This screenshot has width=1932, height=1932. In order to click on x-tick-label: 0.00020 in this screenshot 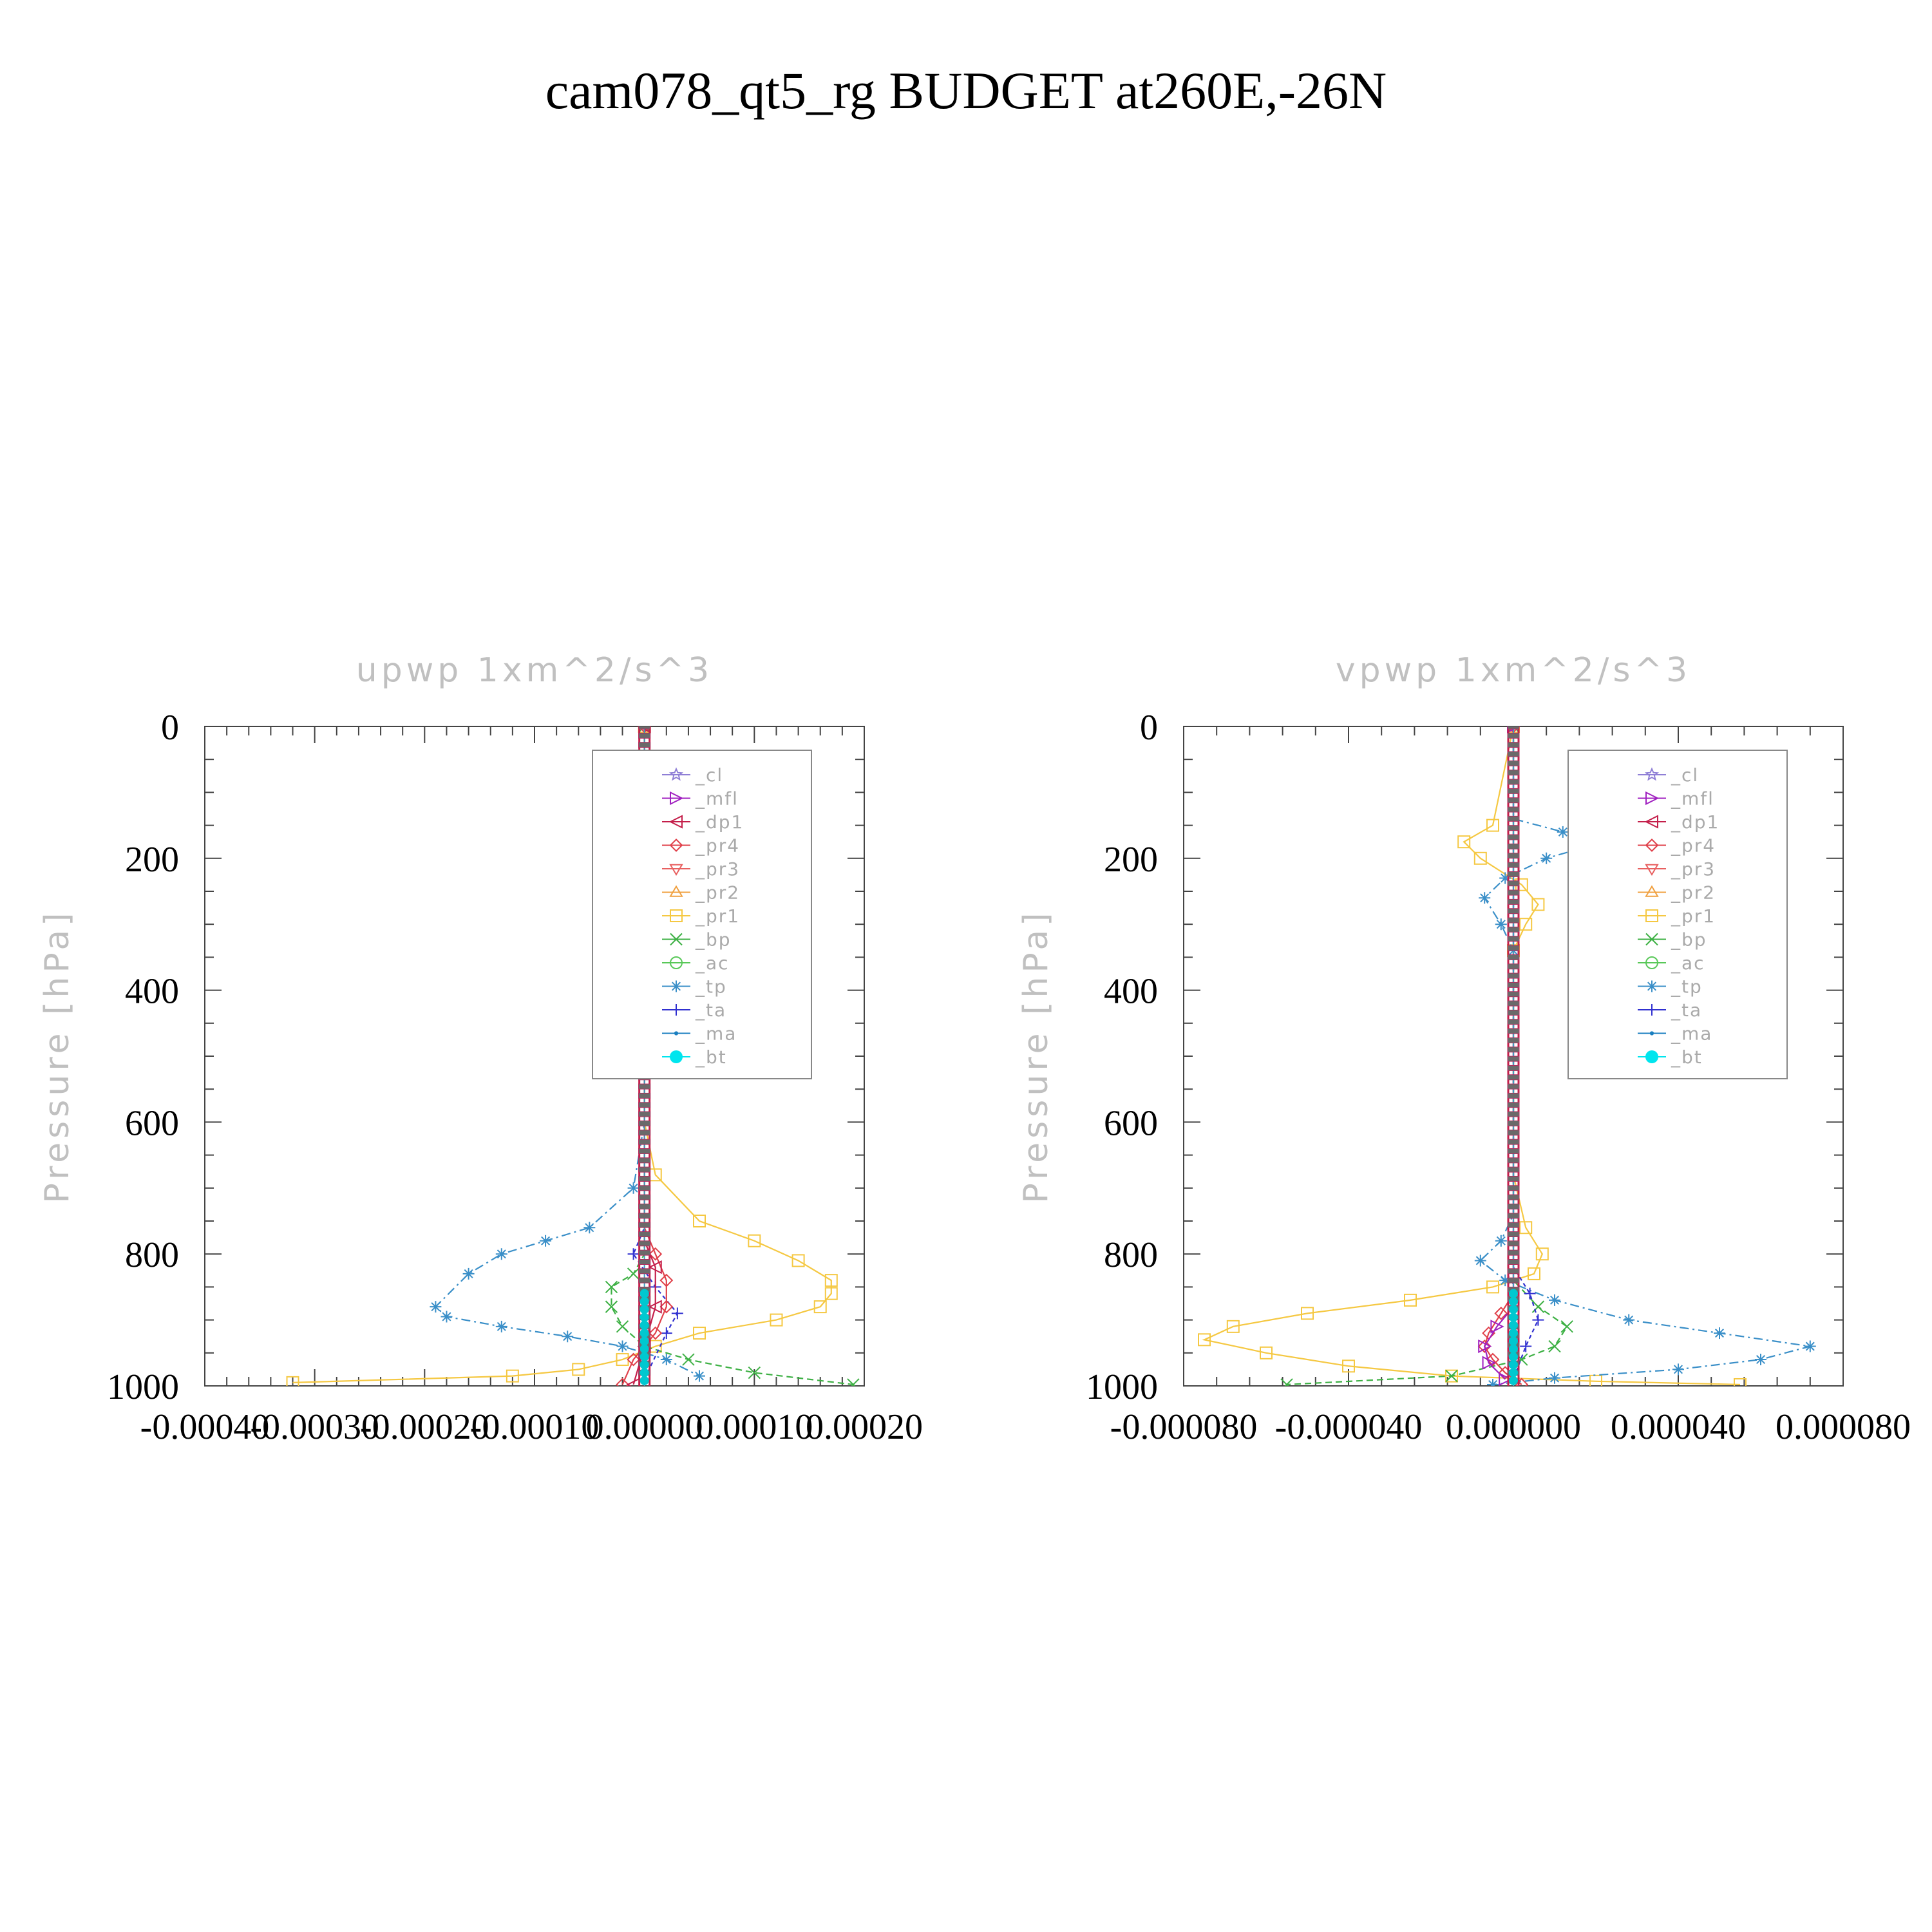, I will do `click(865, 1427)`.